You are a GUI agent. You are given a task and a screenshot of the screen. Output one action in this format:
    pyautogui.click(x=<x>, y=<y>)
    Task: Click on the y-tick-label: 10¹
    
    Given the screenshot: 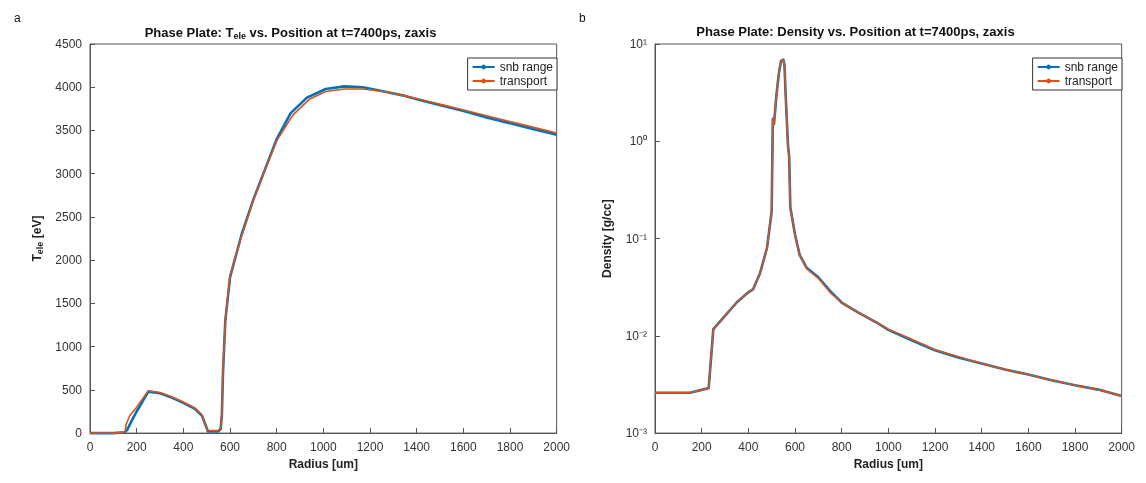 What is the action you would take?
    pyautogui.click(x=638, y=44)
    